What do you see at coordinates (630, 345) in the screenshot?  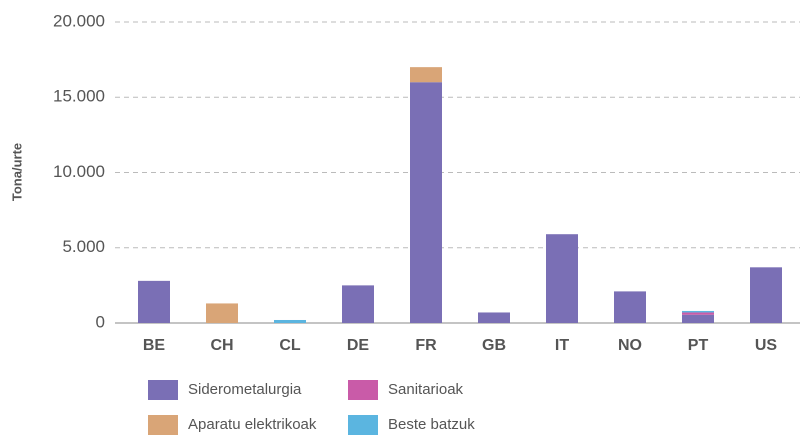 I see `x-tick-label: NO` at bounding box center [630, 345].